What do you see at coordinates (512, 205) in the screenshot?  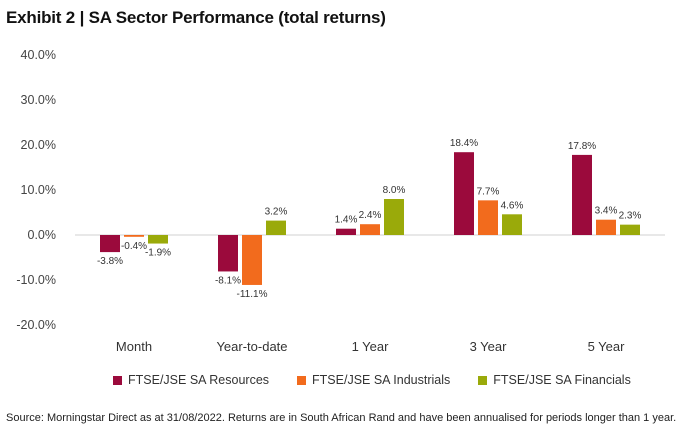 I see `data-label: 4.6%` at bounding box center [512, 205].